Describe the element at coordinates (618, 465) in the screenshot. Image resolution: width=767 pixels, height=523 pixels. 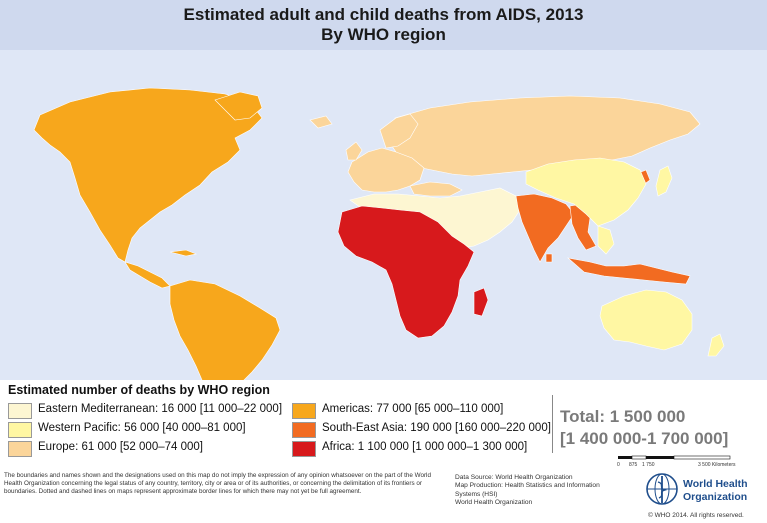
I see `scale-label-0: 0` at that location.